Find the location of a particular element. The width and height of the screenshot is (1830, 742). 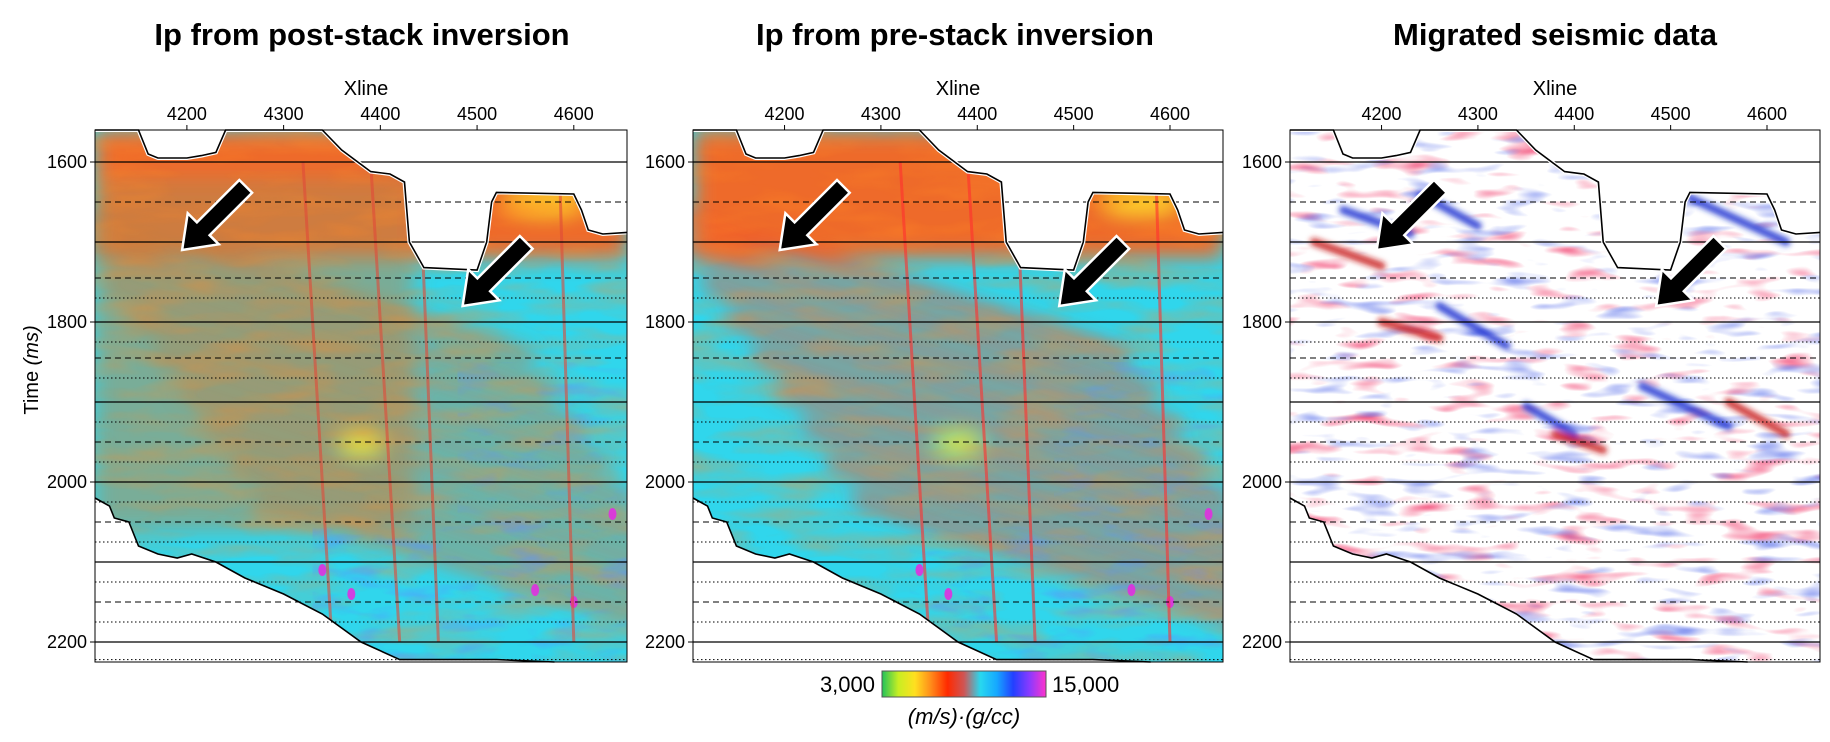

colorbar: 3,000 15,000 (m/s)·(g/cc) is located at coordinates (969, 699).